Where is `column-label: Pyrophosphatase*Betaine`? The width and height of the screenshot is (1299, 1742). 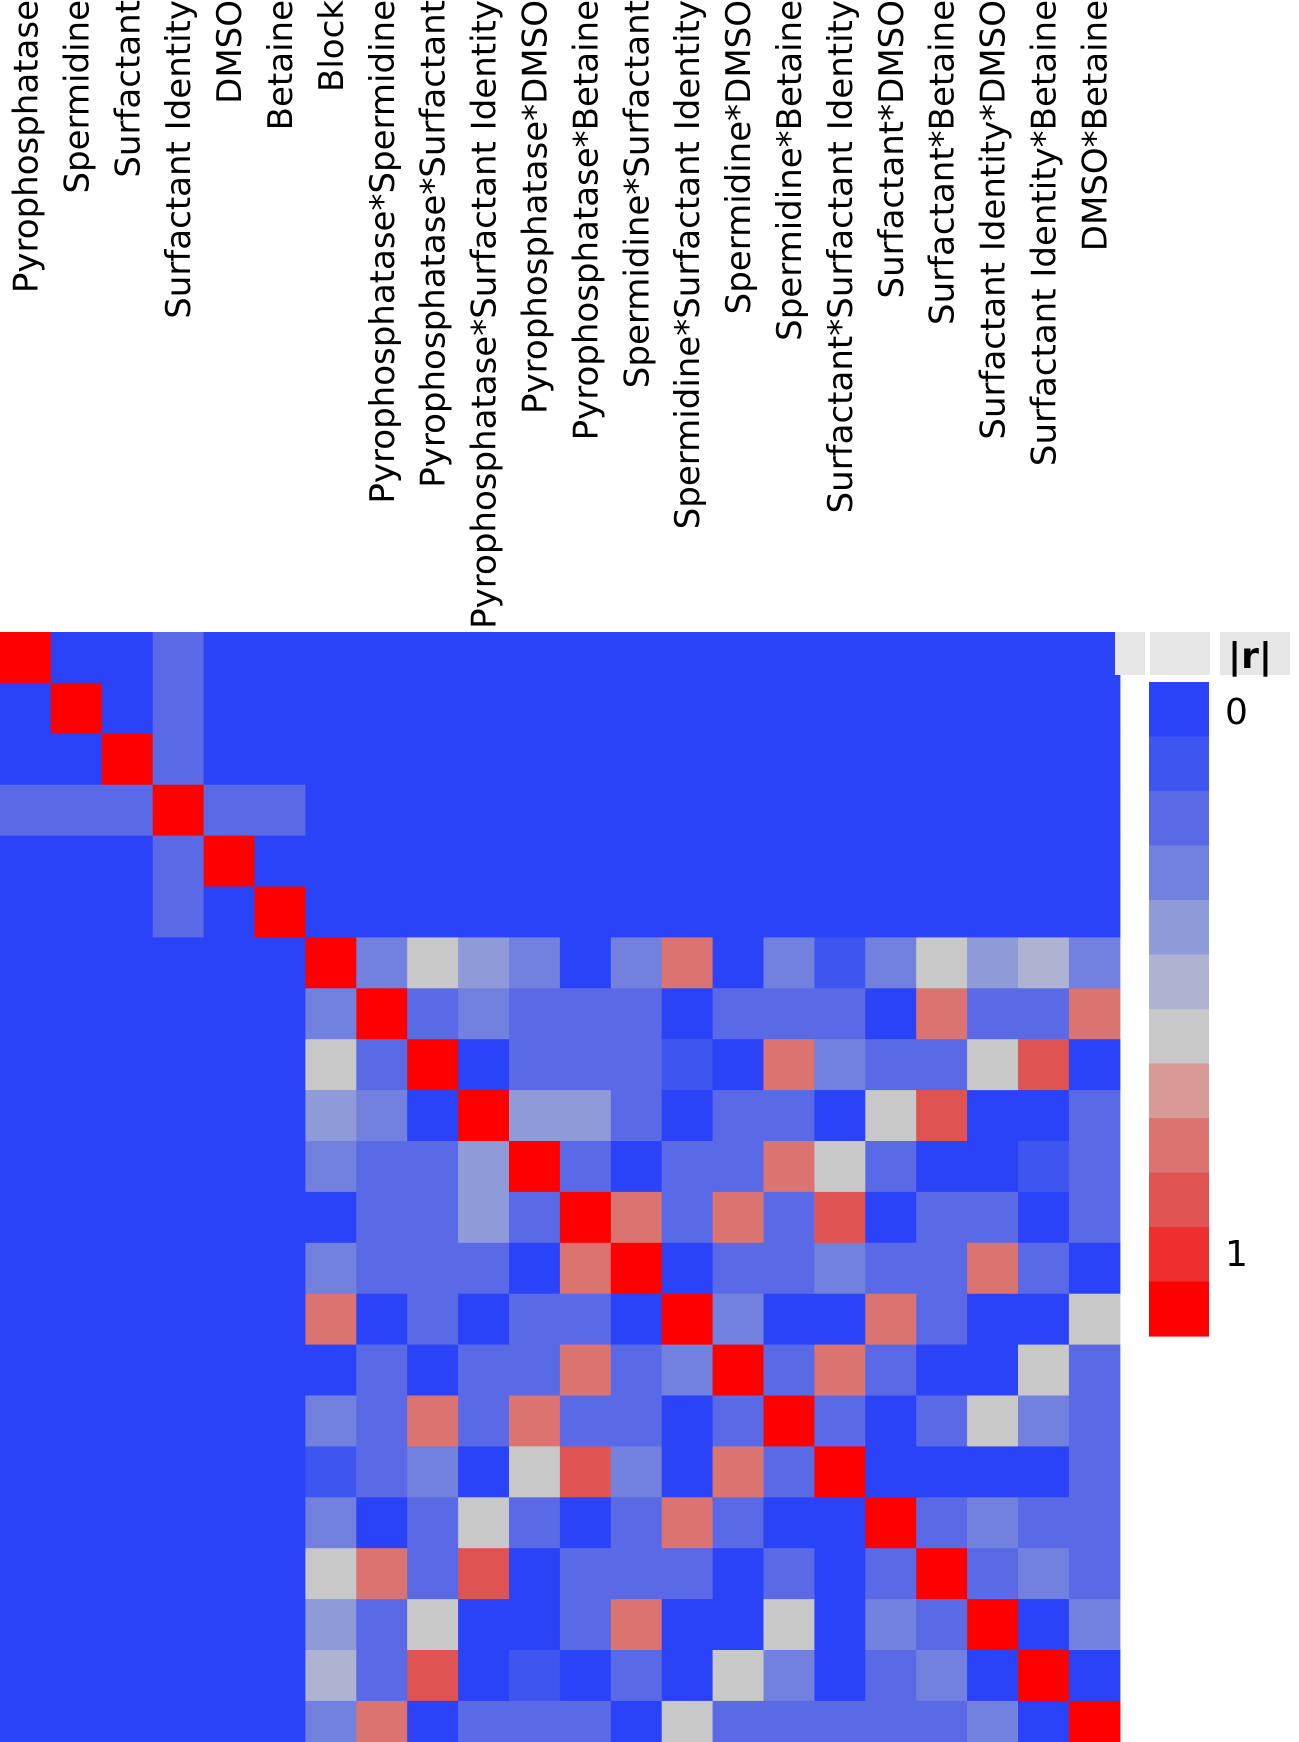 column-label: Pyrophosphatase*Betaine is located at coordinates (586, 220).